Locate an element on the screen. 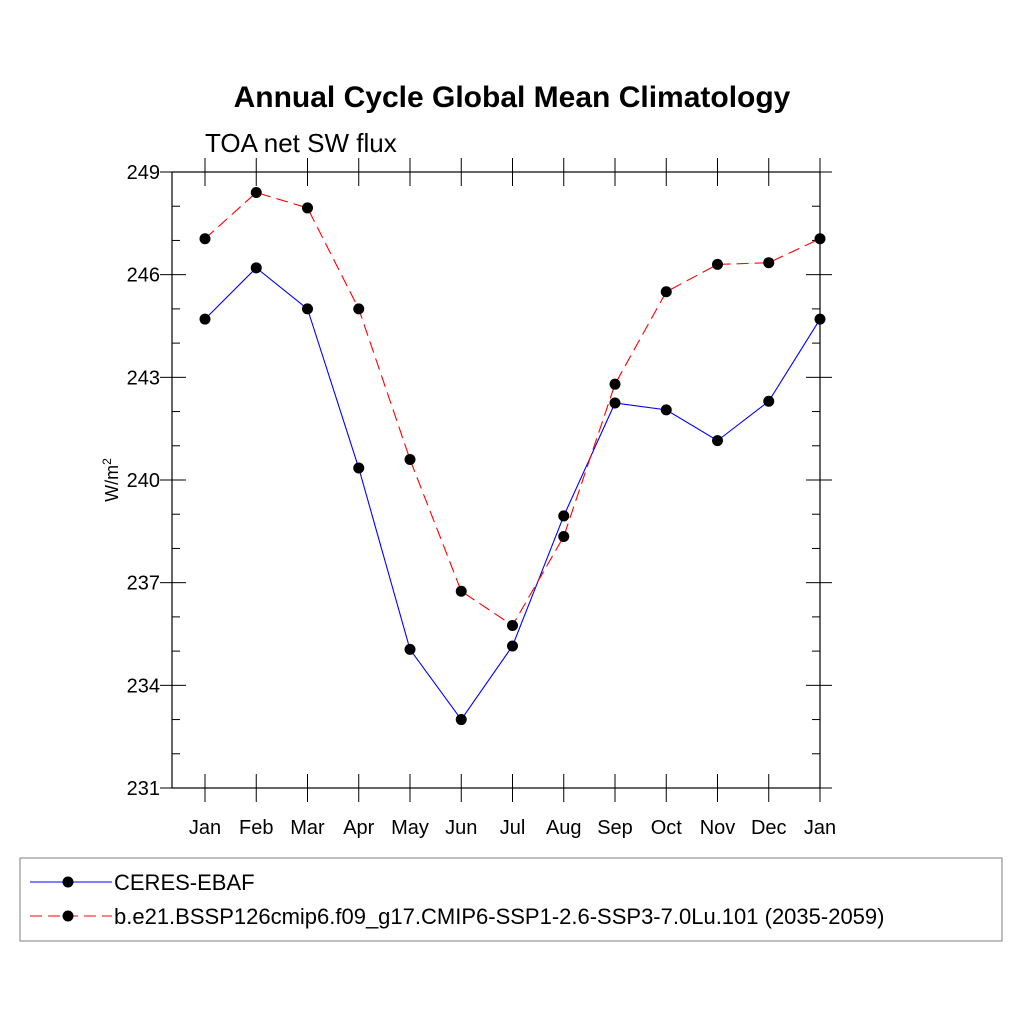 The height and width of the screenshot is (1024, 1024). y-tick-label: 240 is located at coordinates (143, 481).